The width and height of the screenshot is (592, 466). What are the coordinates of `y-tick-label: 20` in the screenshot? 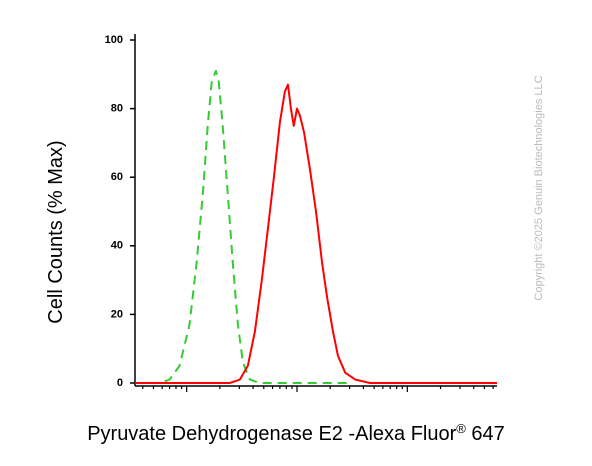 It's located at (117, 314).